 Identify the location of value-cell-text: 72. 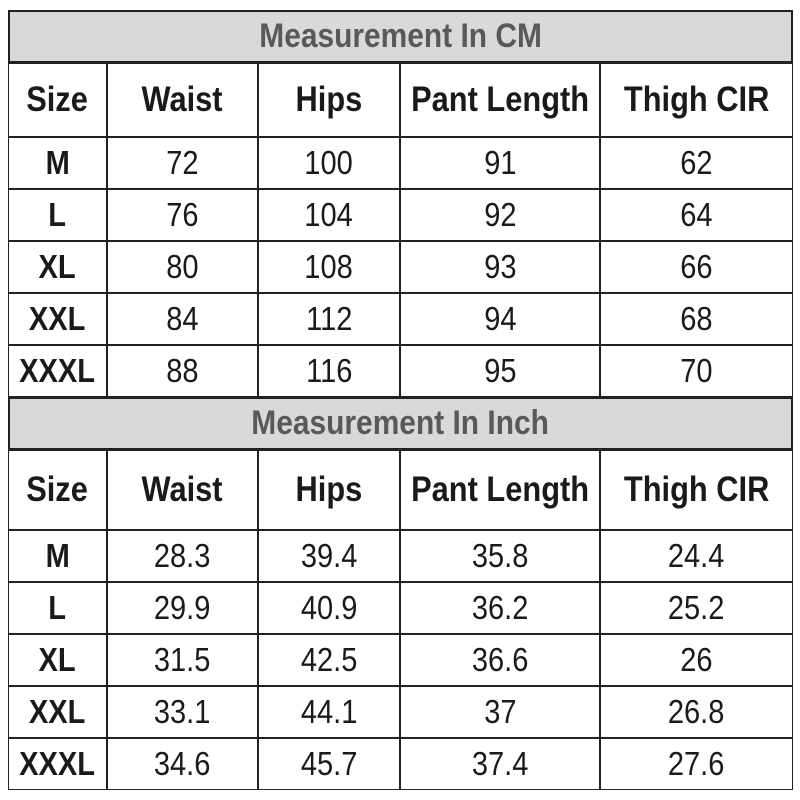
(182, 162).